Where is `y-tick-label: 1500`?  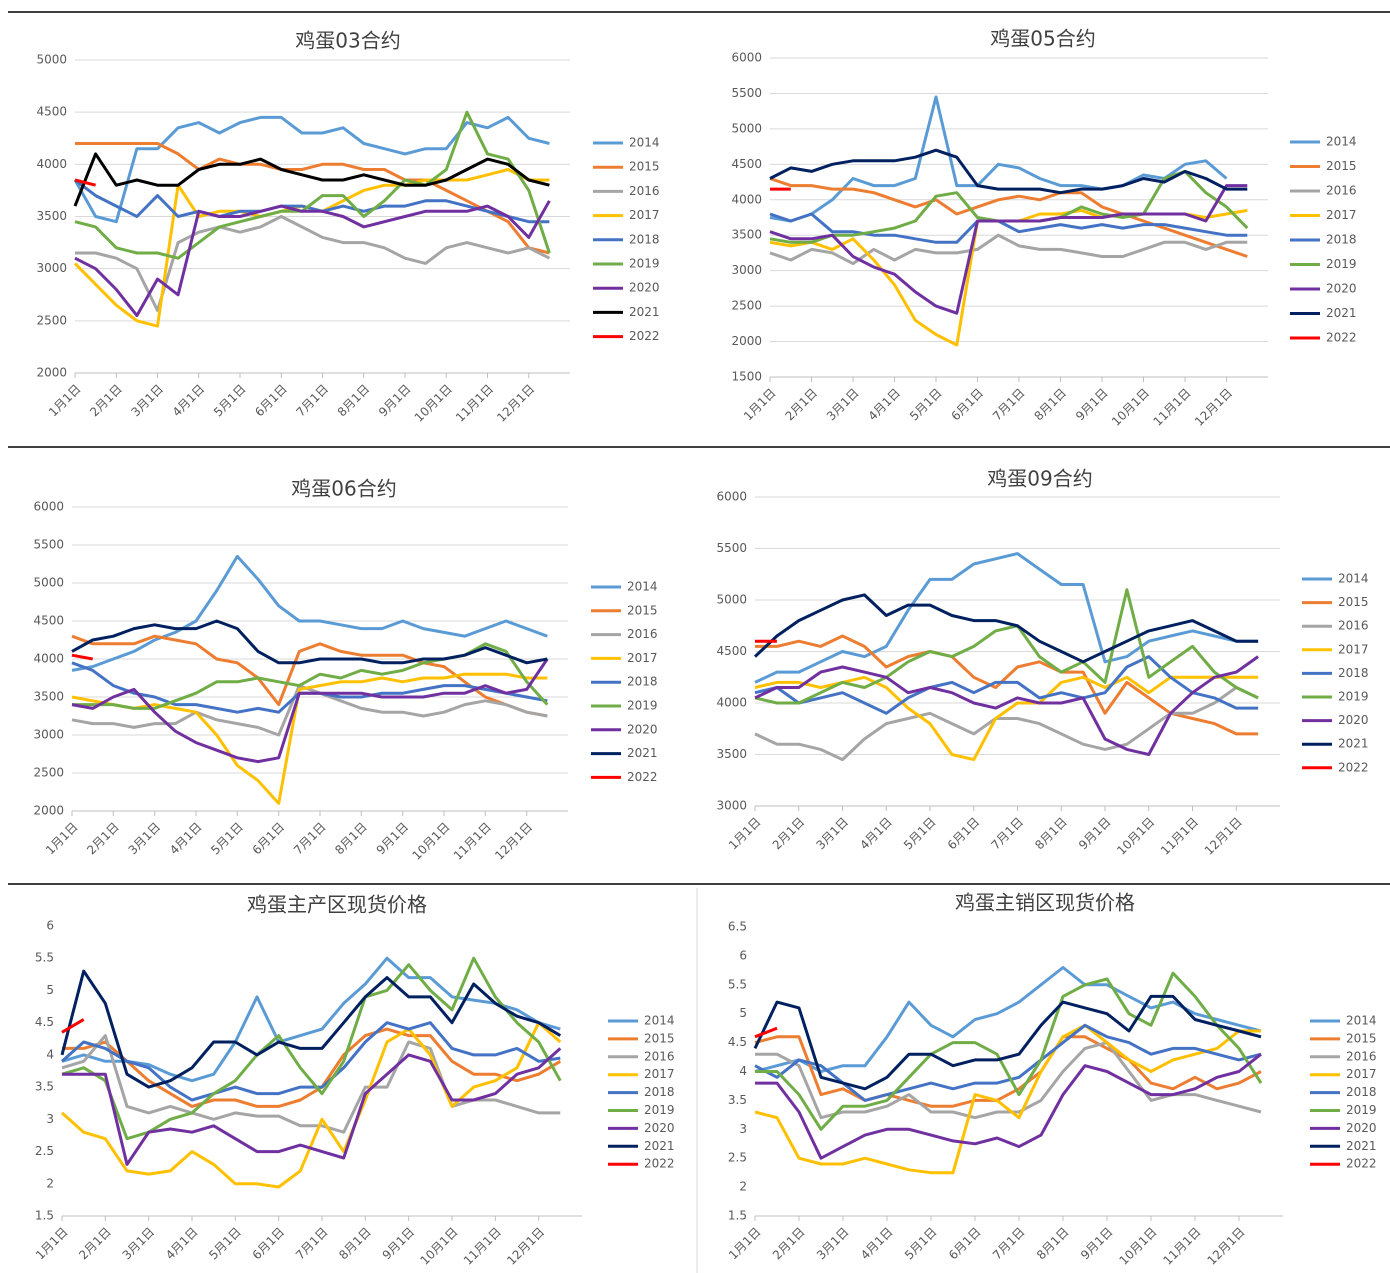
y-tick-label: 1500 is located at coordinates (746, 377).